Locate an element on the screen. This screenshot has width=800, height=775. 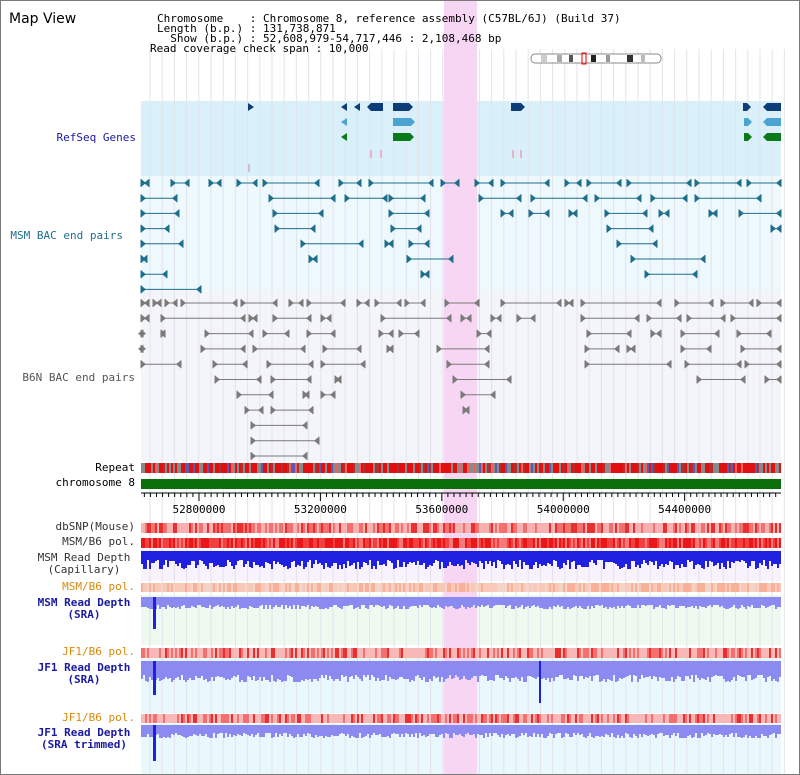
ideogram-band is located at coordinates (559, 58).